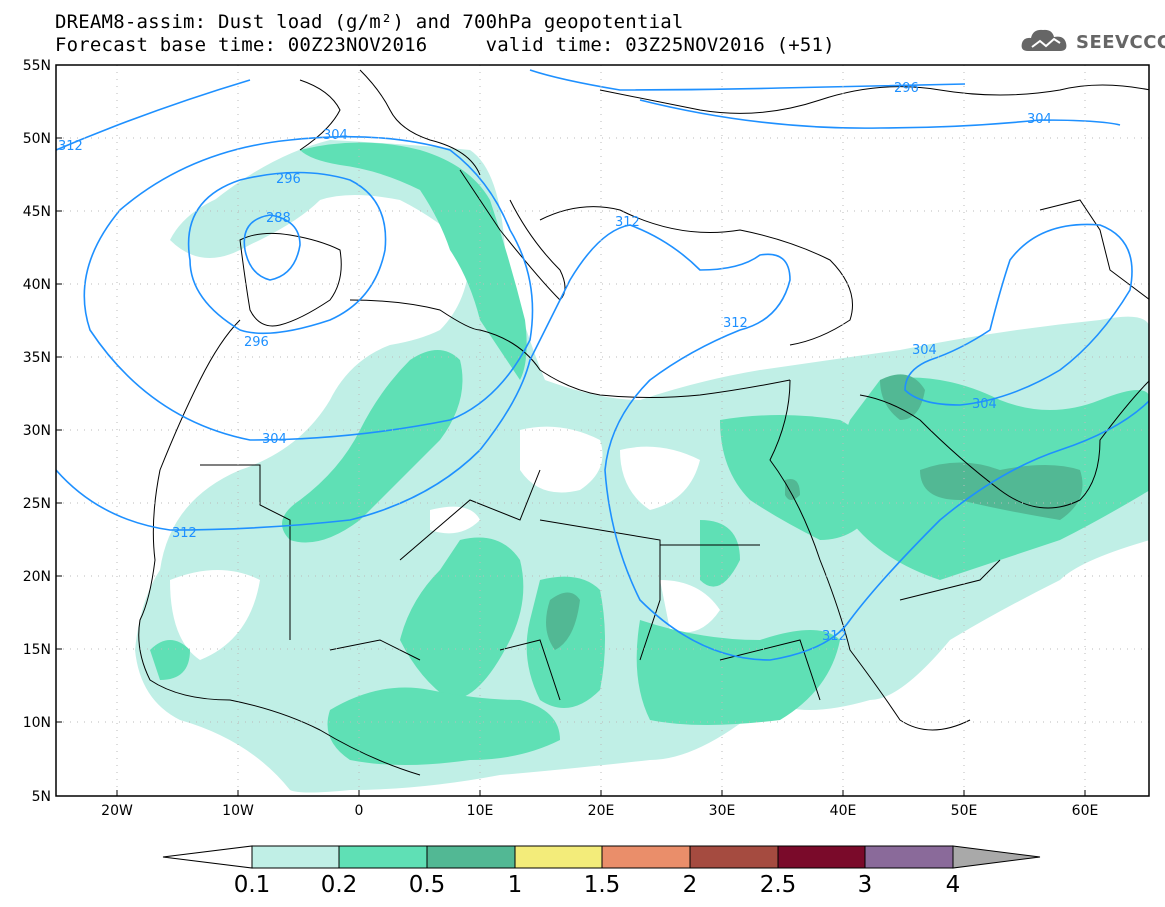 This screenshot has width=1165, height=907. Describe the element at coordinates (252, 885) in the screenshot. I see `colorbar-label: 0.1` at that location.